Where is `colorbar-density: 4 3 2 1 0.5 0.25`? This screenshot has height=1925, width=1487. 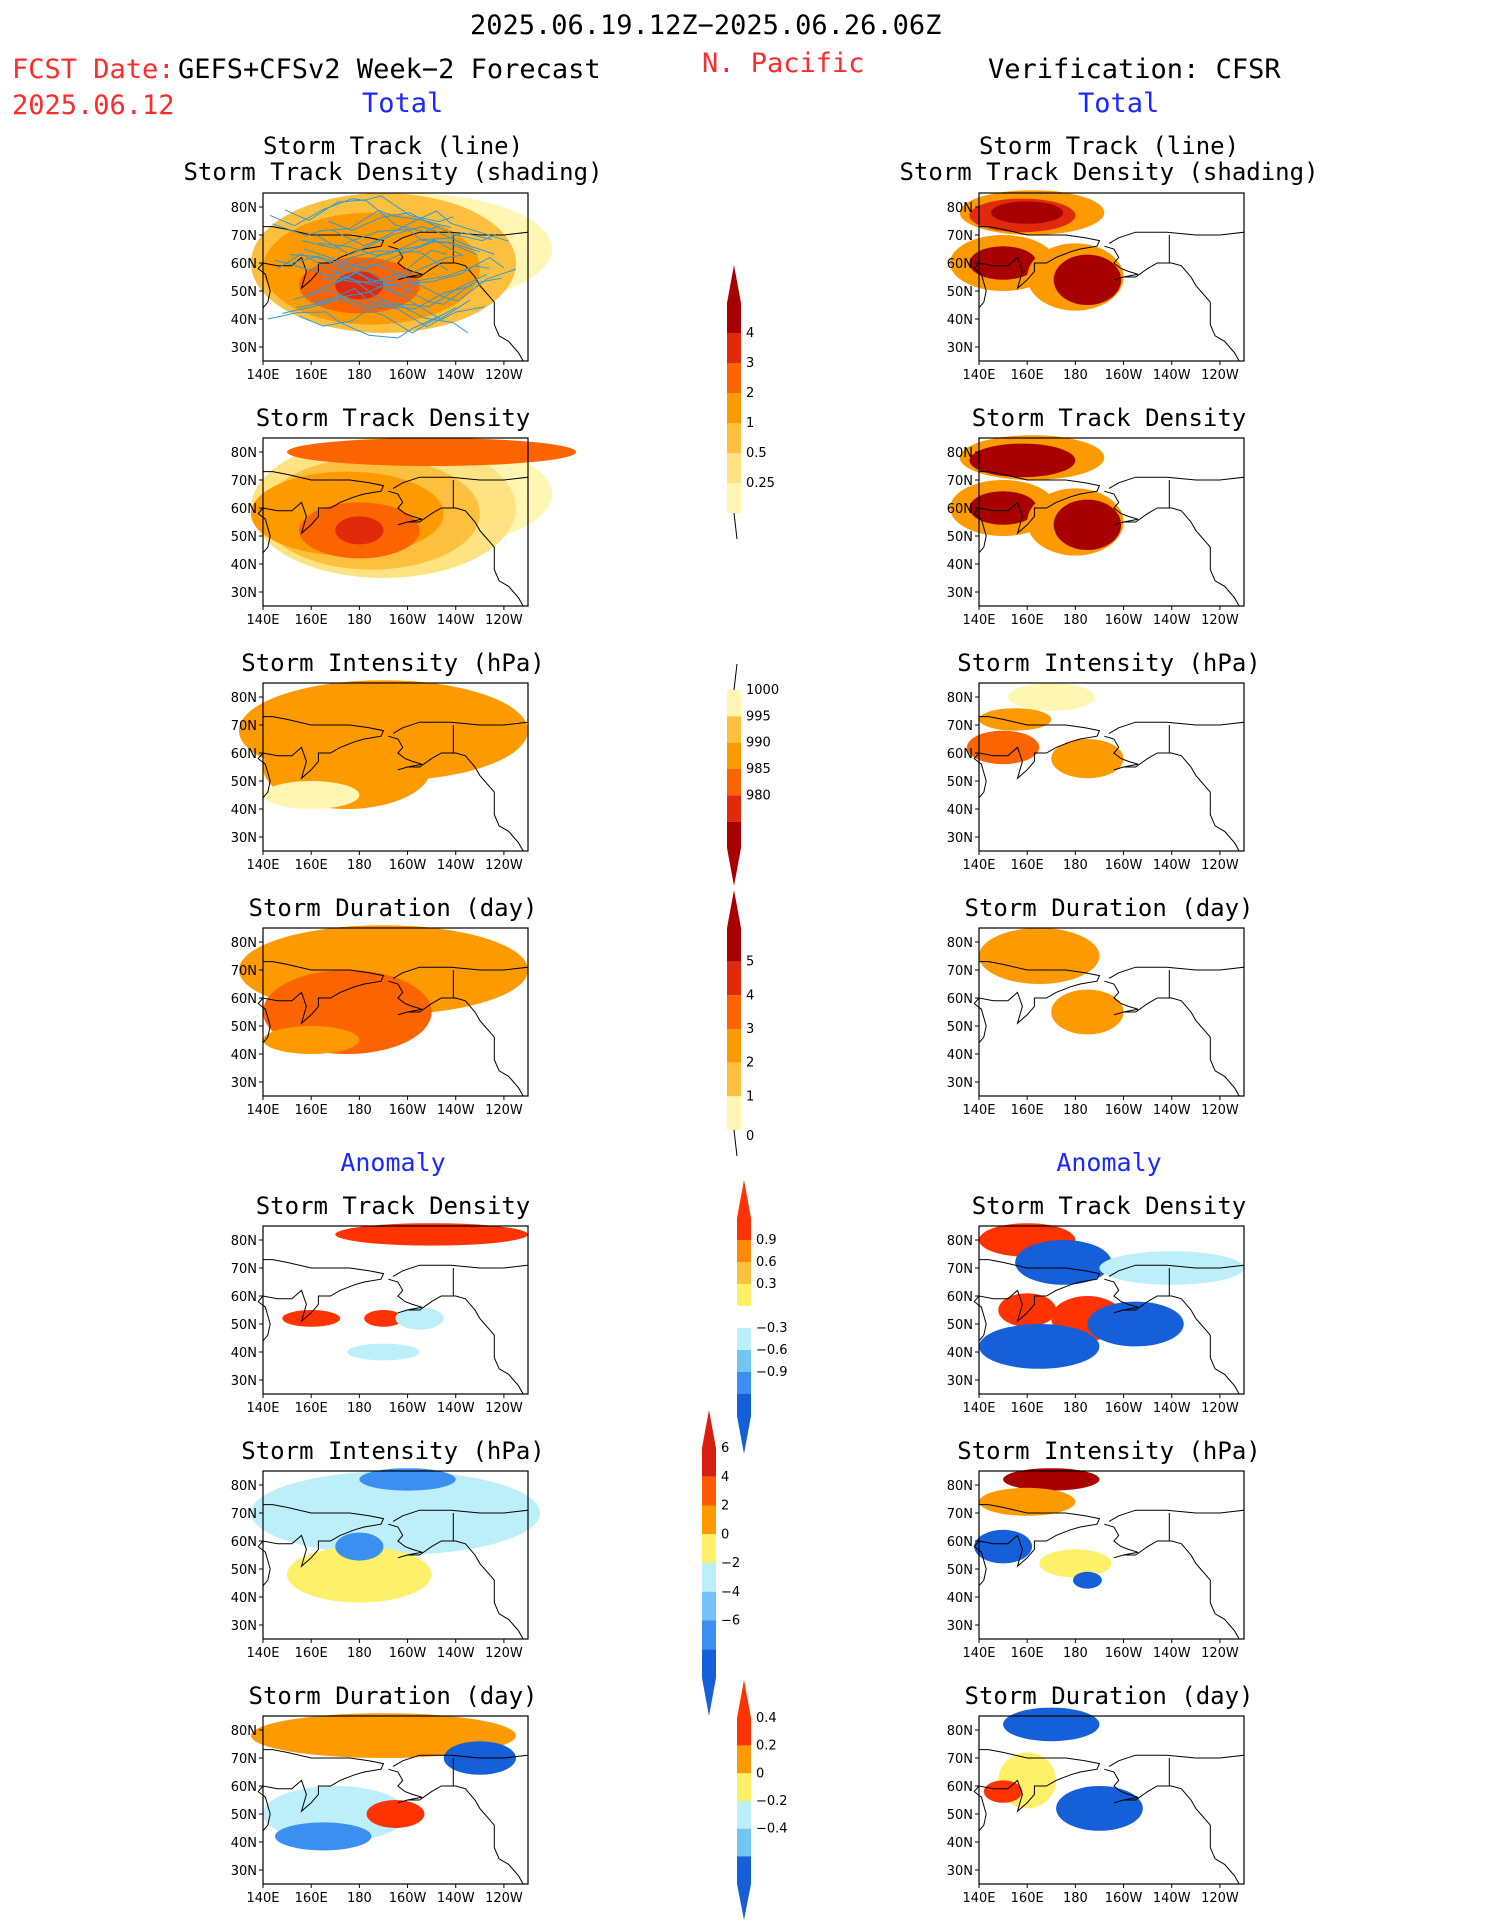 colorbar-density: 4 3 2 1 0.5 0.25 is located at coordinates (751, 402).